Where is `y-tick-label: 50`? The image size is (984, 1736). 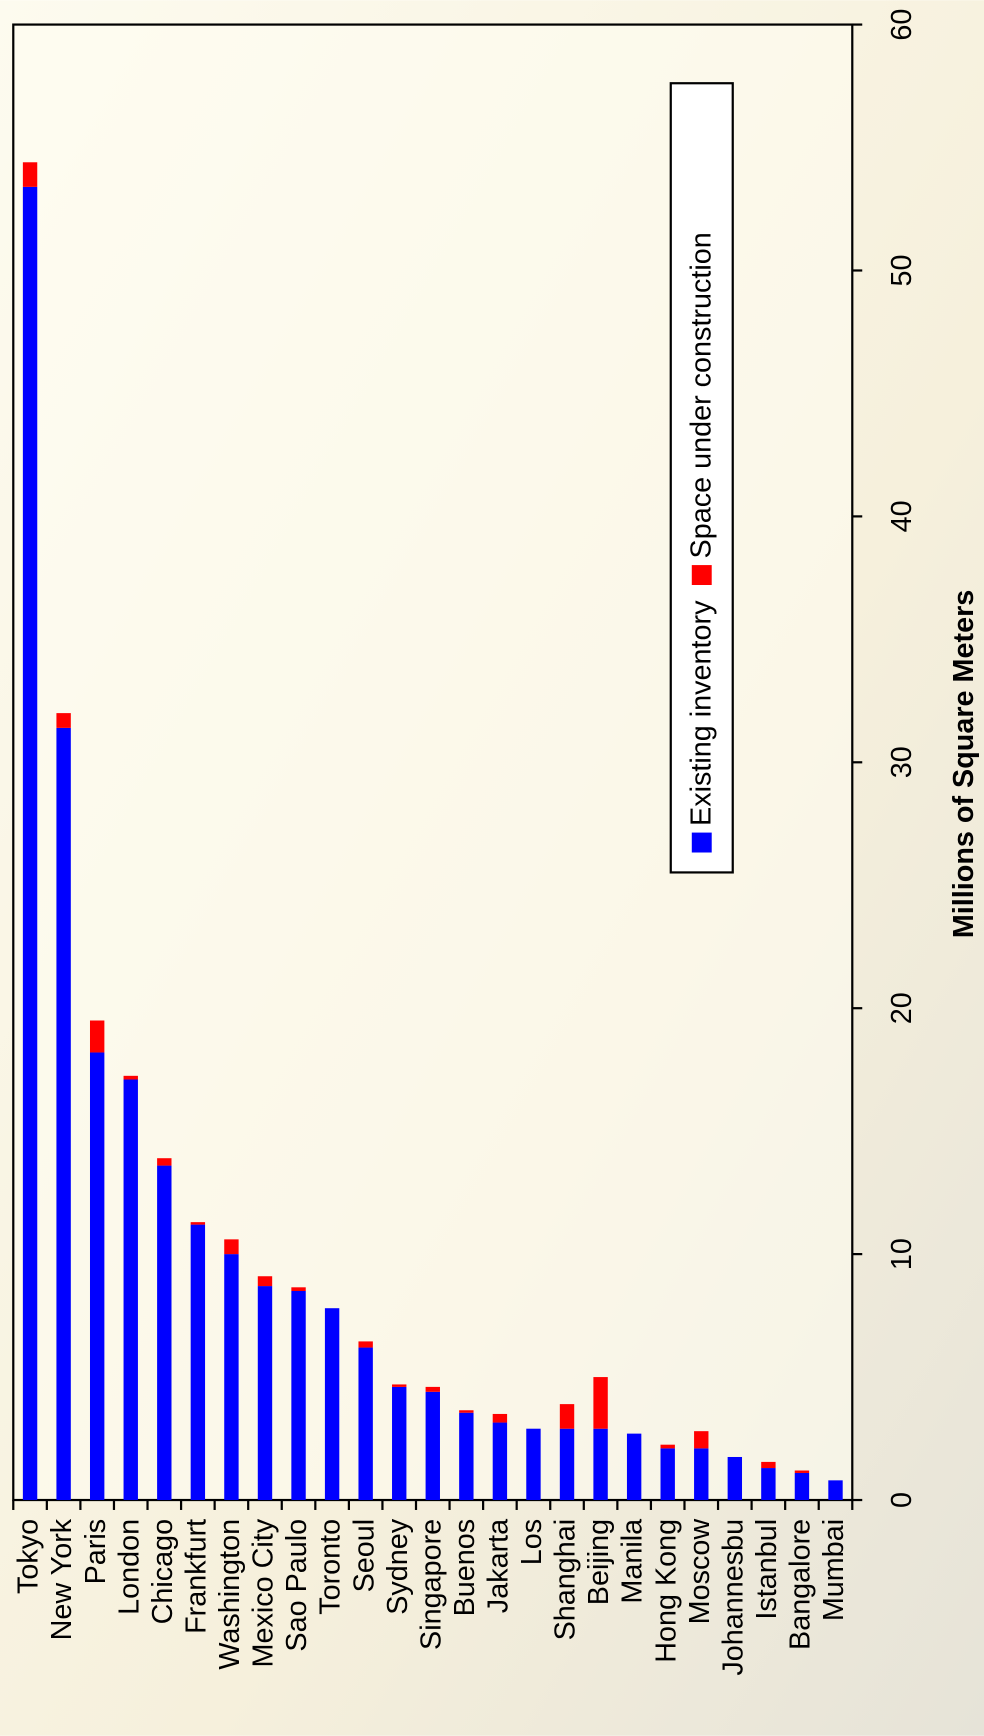 y-tick-label: 50 is located at coordinates (902, 270).